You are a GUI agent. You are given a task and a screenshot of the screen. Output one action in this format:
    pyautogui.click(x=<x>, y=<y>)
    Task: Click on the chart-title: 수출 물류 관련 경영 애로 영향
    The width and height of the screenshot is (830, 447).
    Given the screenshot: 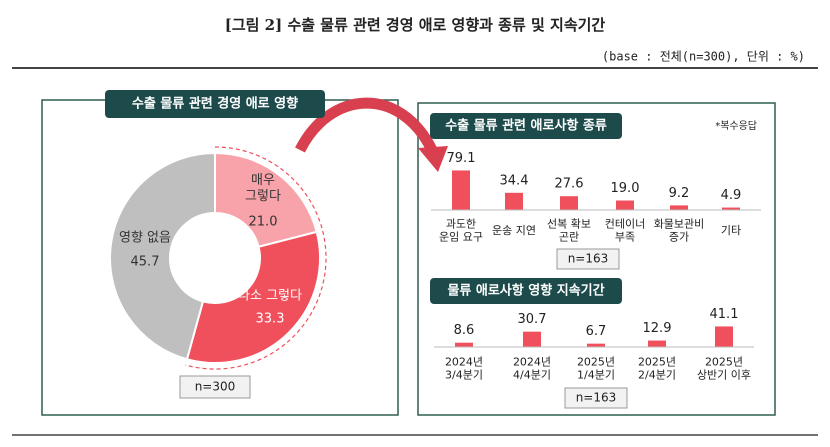 What is the action you would take?
    pyautogui.click(x=215, y=104)
    